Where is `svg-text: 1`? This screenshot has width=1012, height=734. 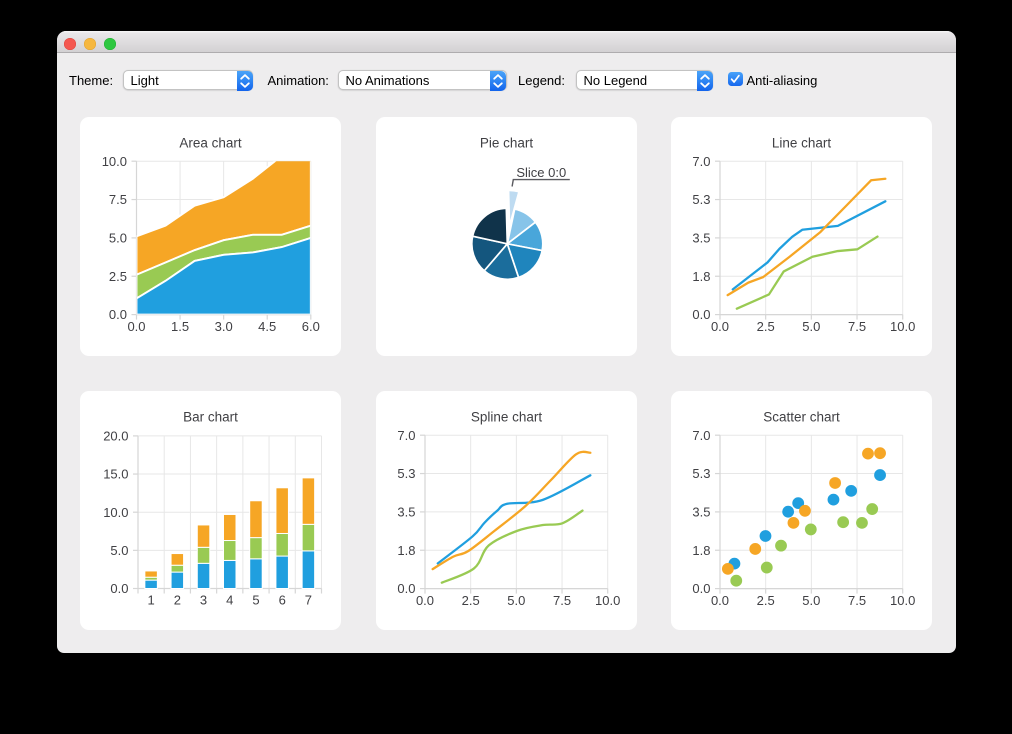
svg-text: 1 is located at coordinates (150, 599).